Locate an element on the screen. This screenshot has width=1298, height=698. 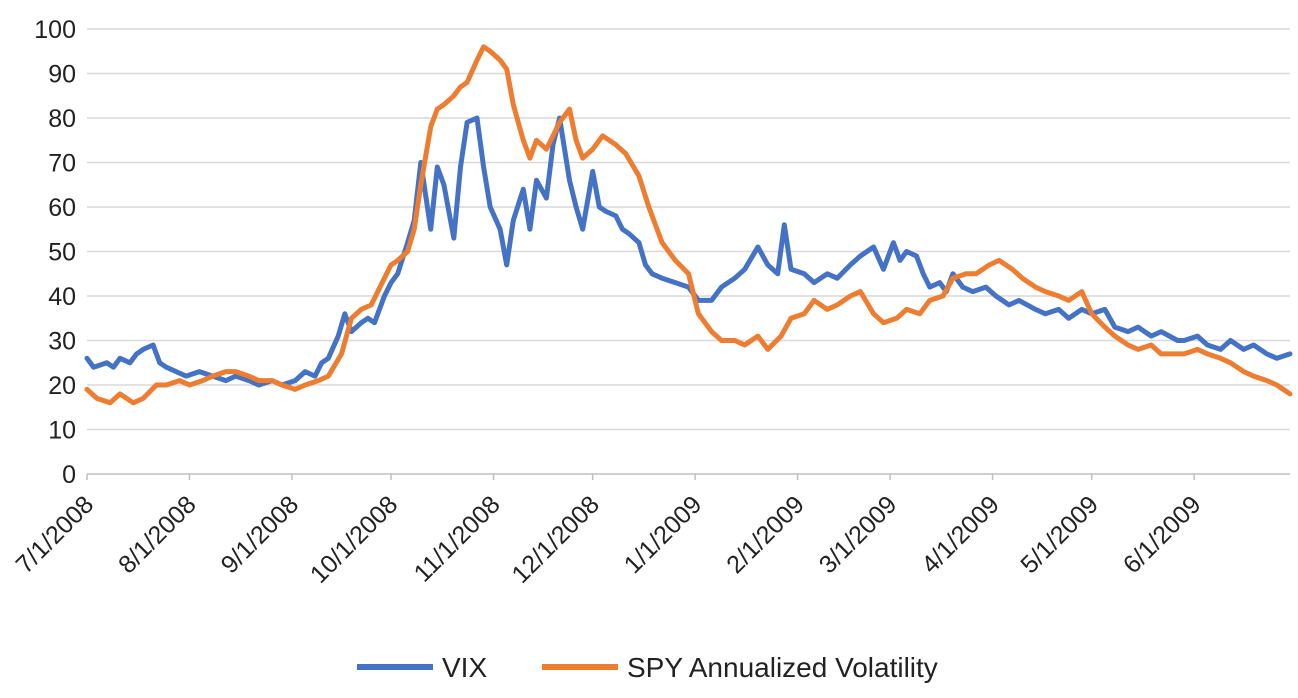
x-tick-label: 10/1/2008 is located at coordinates (354, 539).